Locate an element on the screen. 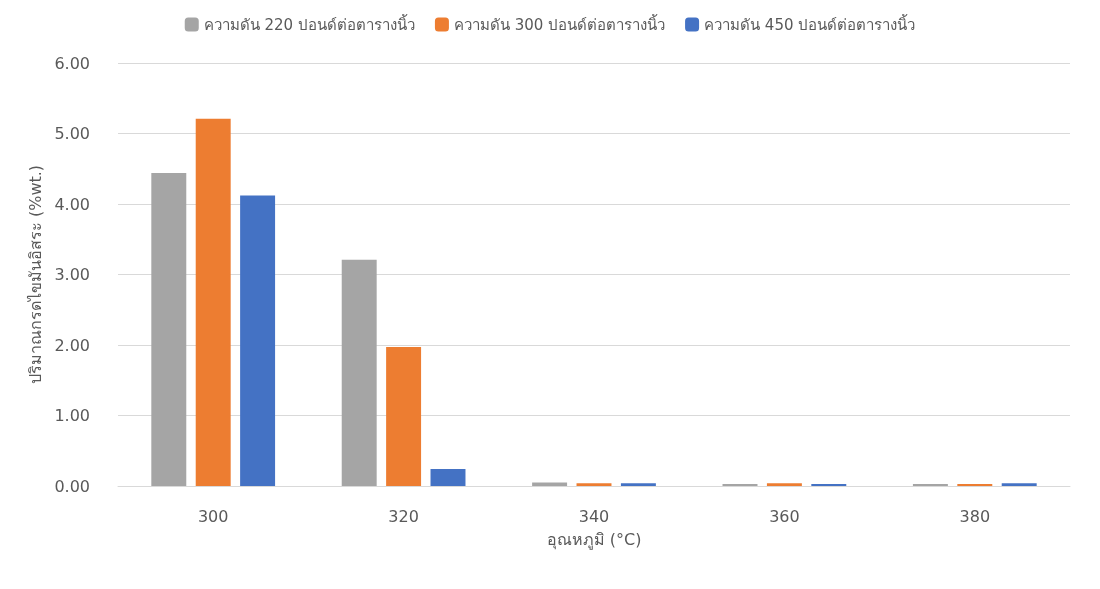 The height and width of the screenshot is (589, 1100). y-tick-label: 3.00 is located at coordinates (72, 274).